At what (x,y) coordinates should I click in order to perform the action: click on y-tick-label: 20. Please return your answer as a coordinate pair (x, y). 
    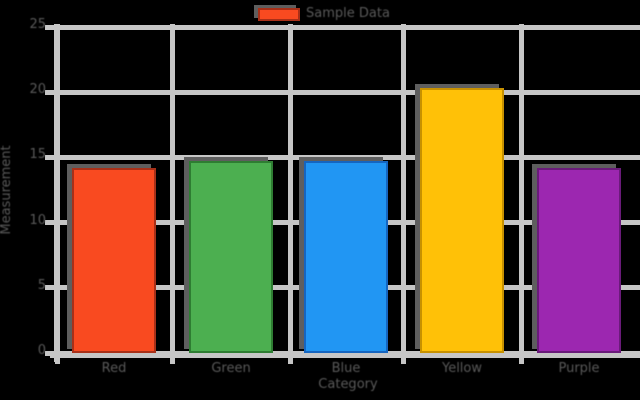
    Looking at the image, I should click on (37, 90).